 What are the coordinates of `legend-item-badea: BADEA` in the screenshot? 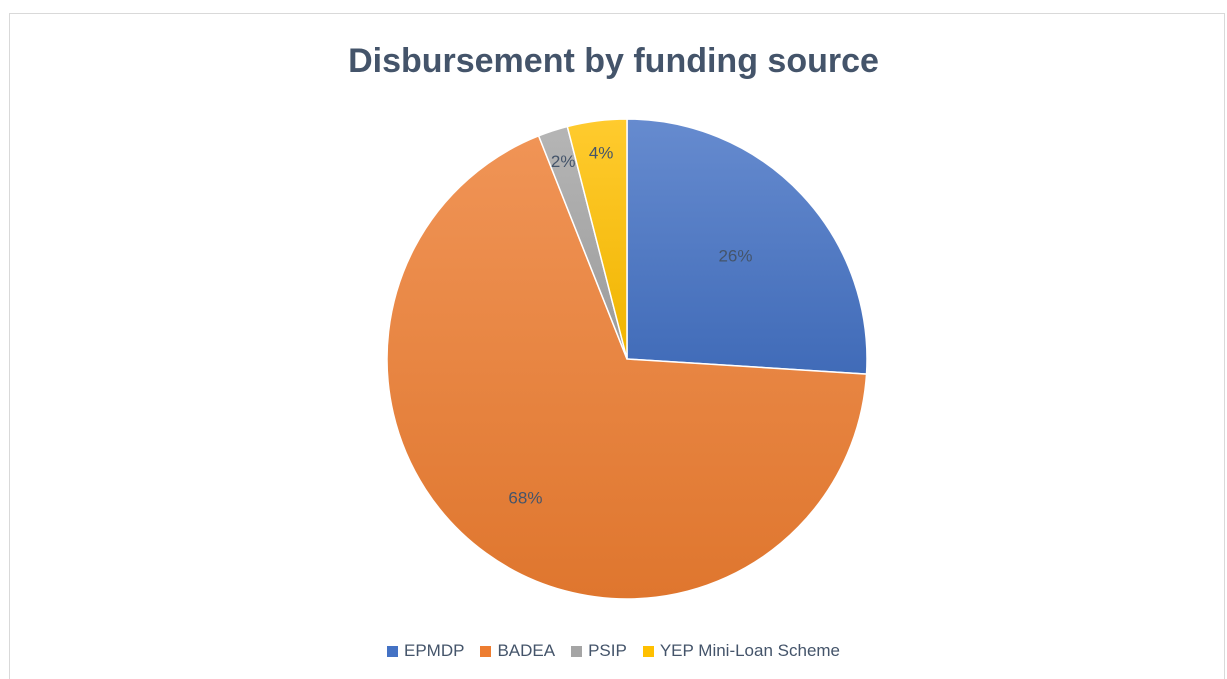 It's located at (517, 651).